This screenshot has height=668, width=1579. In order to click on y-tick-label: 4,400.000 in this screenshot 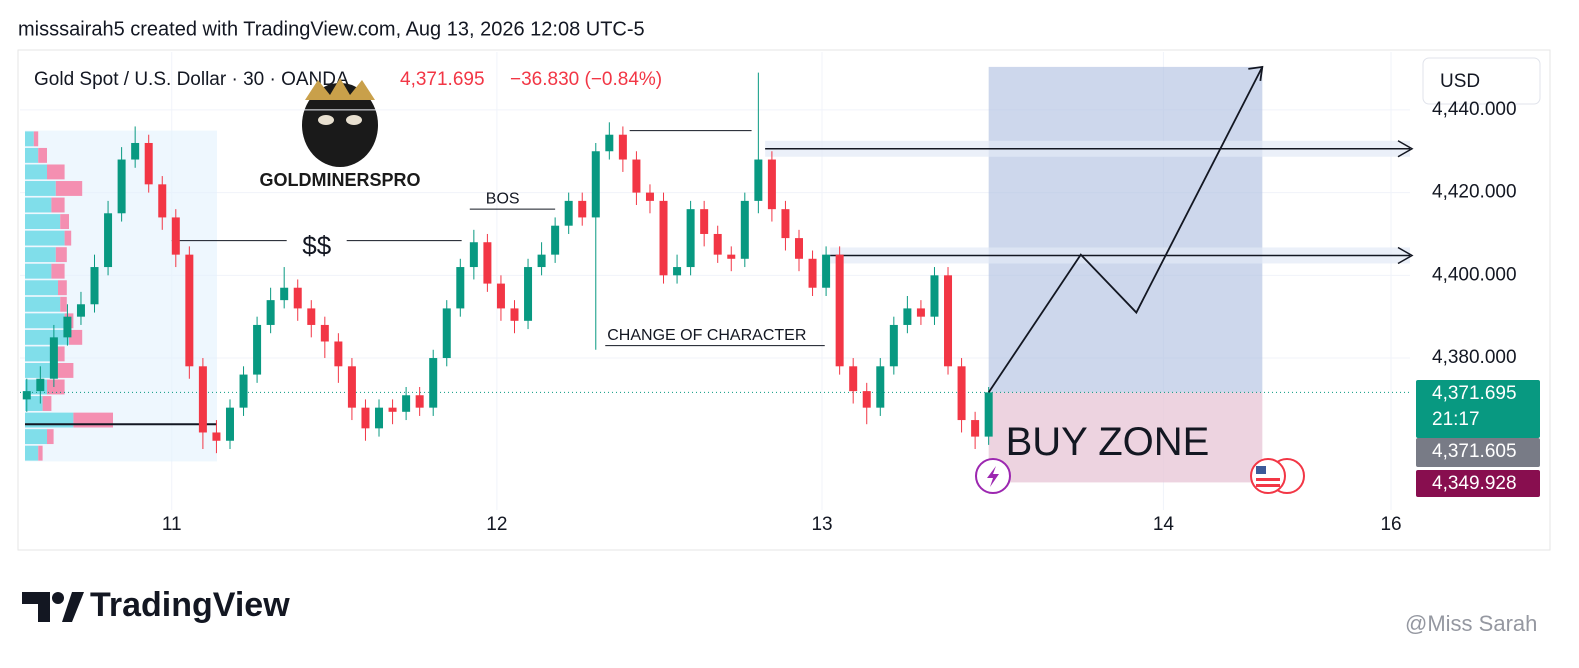, I will do `click(1474, 274)`.